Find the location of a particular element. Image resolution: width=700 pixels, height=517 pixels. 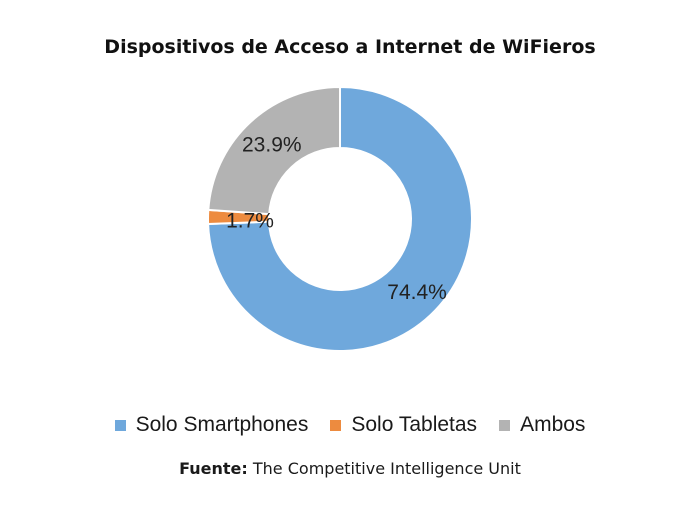

data-label-solo-smartphones: 74.4% is located at coordinates (417, 292).